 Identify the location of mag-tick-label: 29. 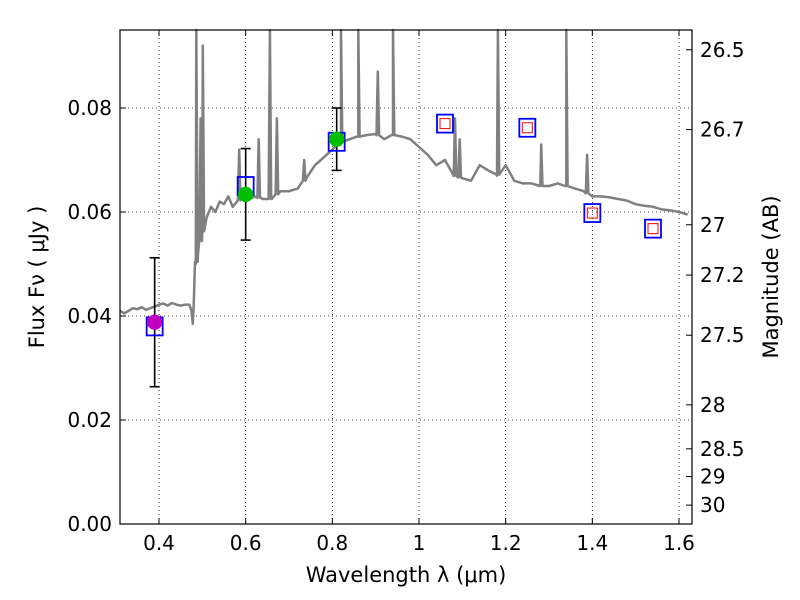
(712, 477).